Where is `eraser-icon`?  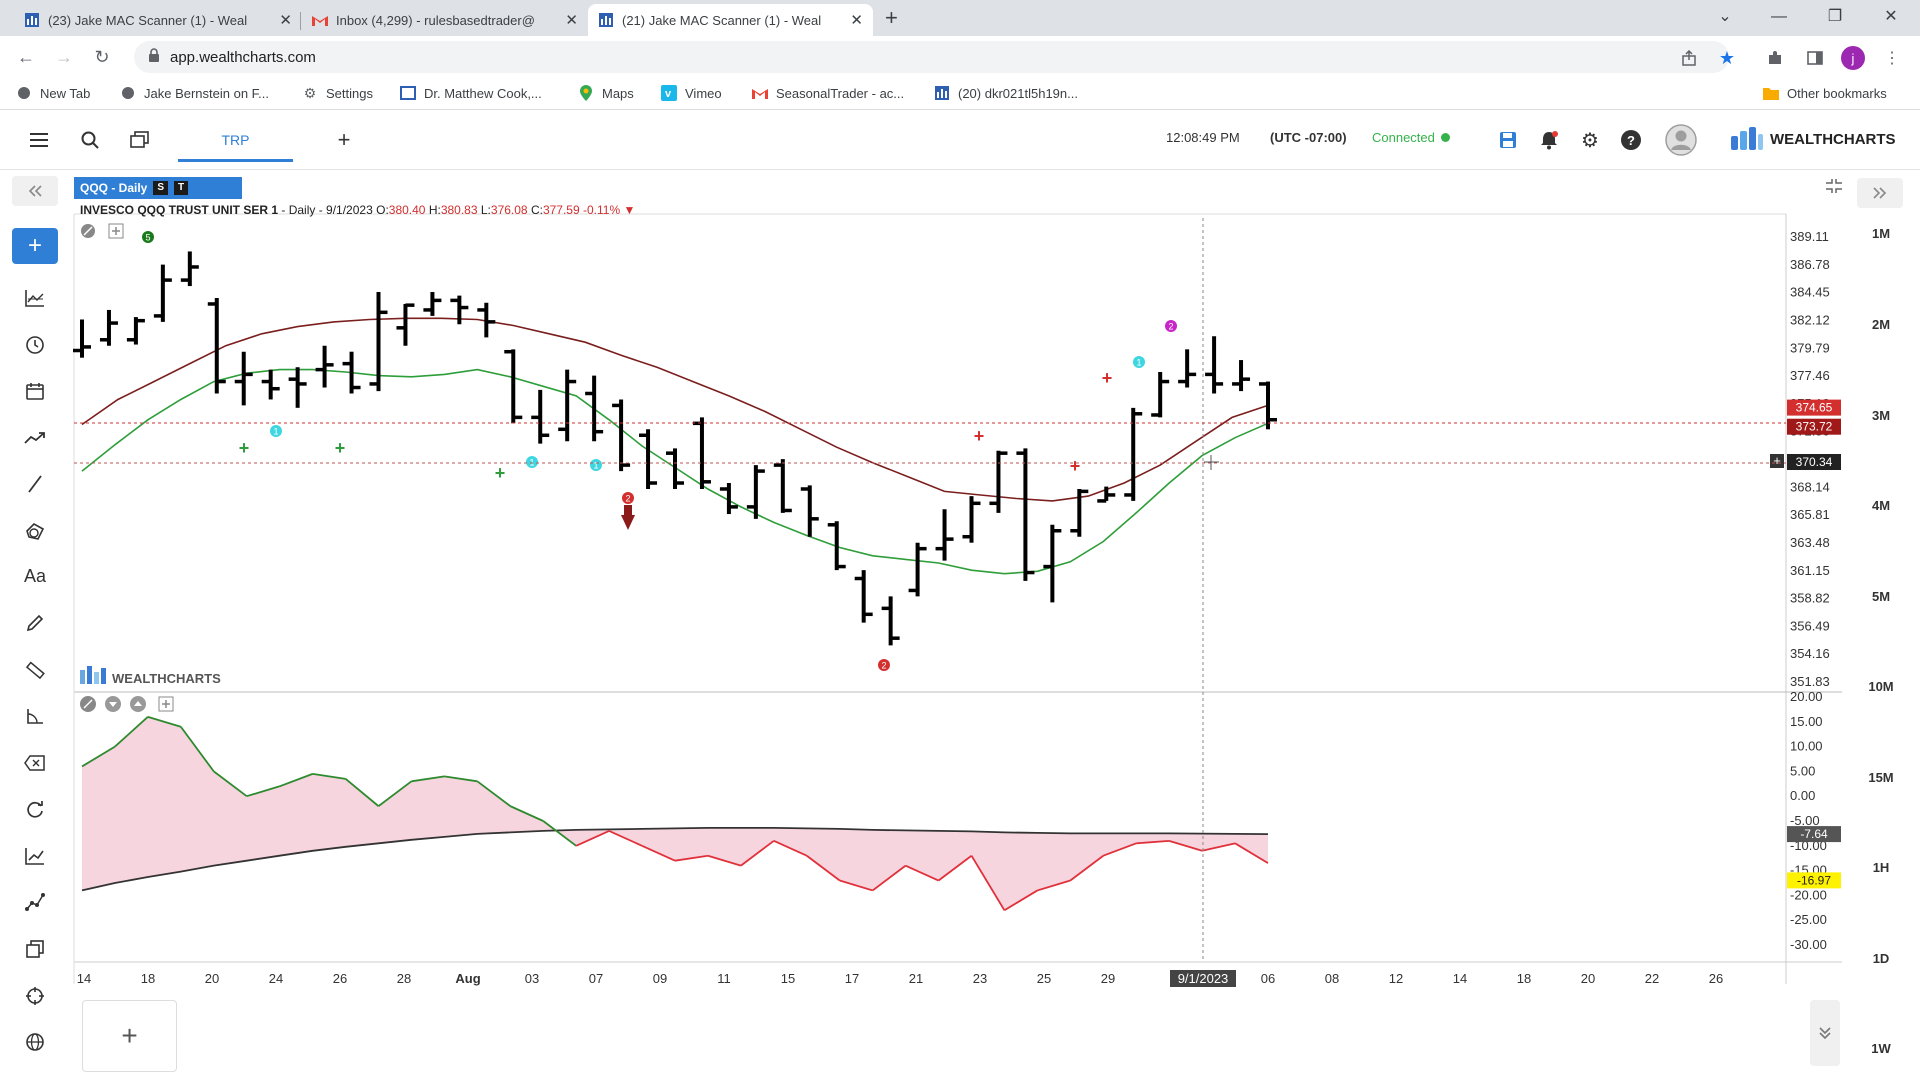
eraser-icon is located at coordinates (35, 763).